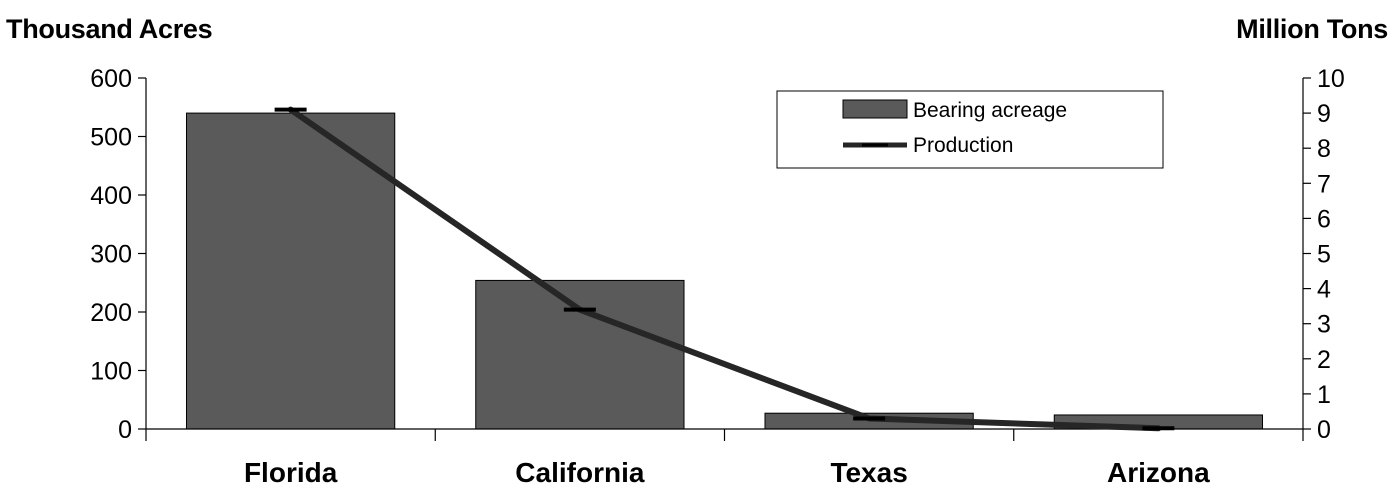 The width and height of the screenshot is (1392, 496). Describe the element at coordinates (990, 110) in the screenshot. I see `legend-label-bearing-acreage: Bearing acreage` at that location.